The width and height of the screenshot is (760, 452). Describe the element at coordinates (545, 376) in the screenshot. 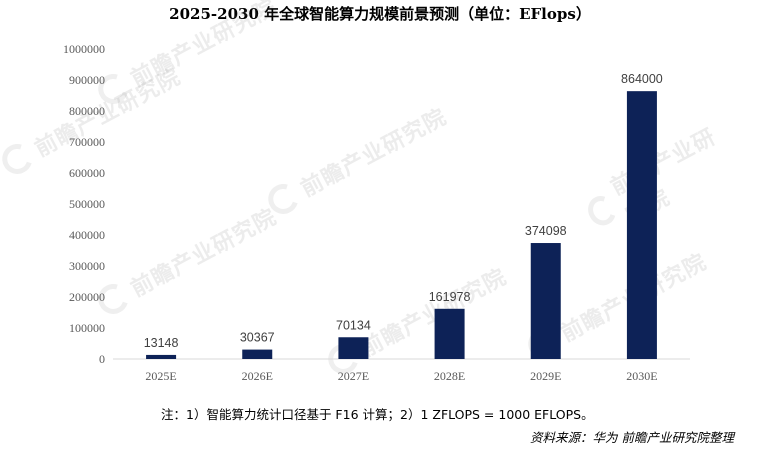

I see `x-tick-label: 2029E` at that location.